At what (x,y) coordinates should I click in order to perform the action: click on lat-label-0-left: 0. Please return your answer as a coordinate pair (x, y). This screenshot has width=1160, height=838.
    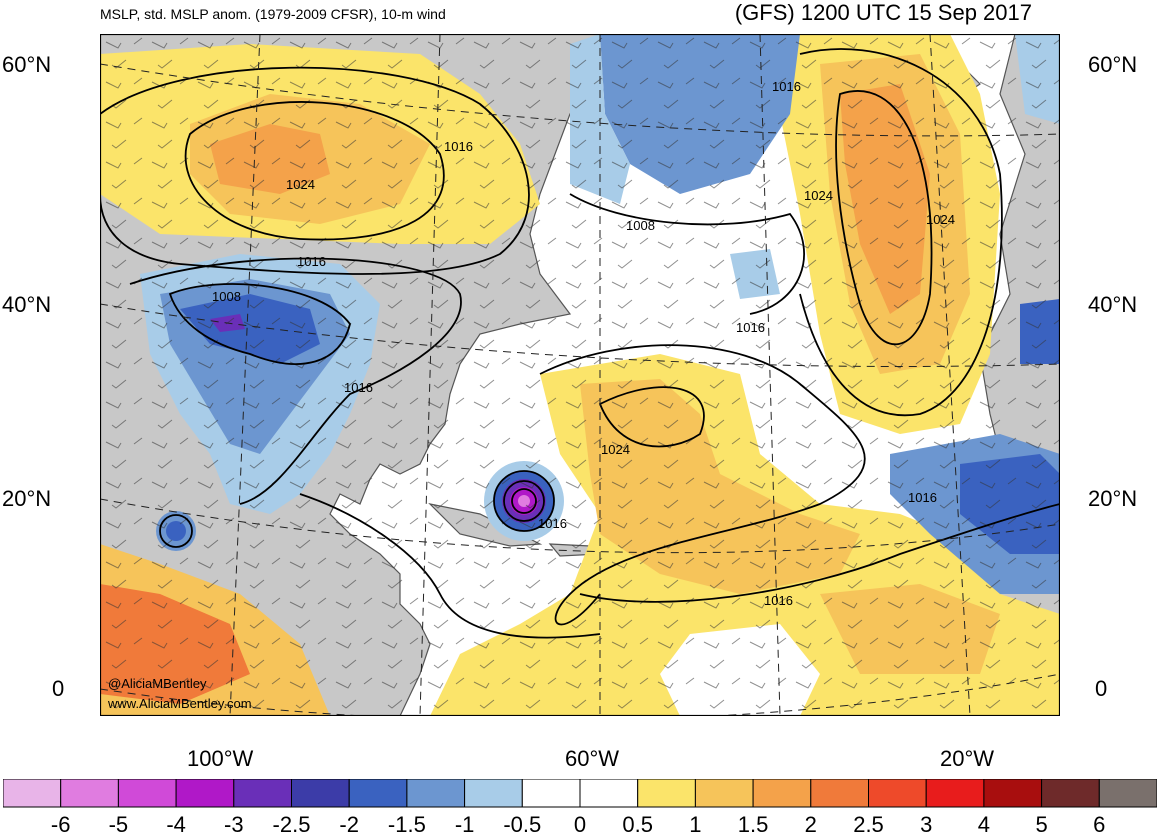
    Looking at the image, I should click on (58, 688).